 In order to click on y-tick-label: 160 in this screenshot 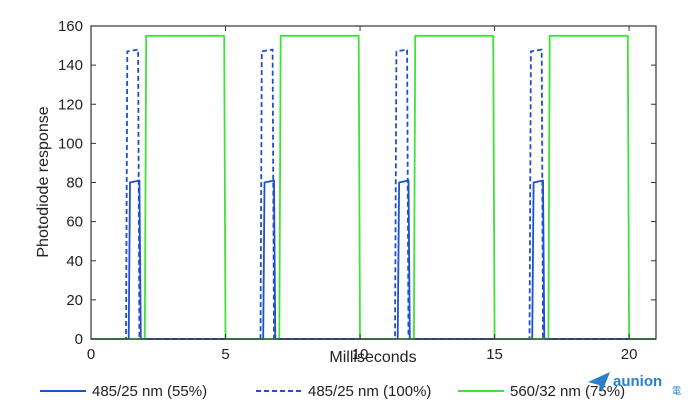, I will do `click(70, 26)`.